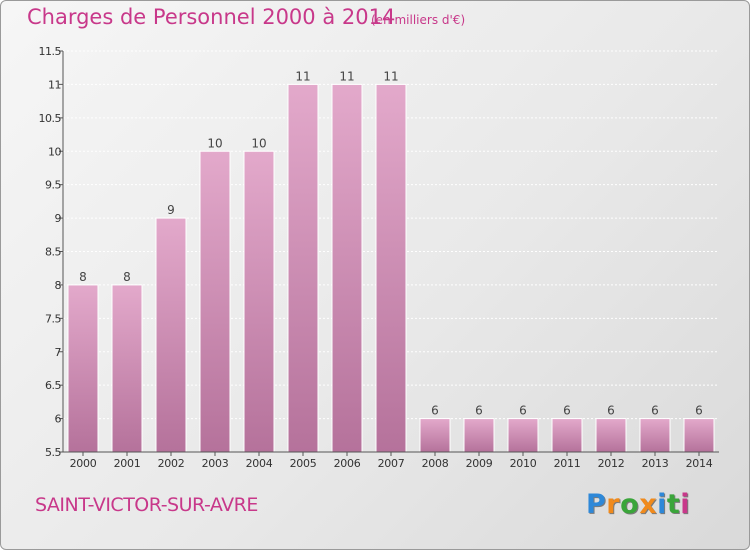 This screenshot has width=750, height=550. Describe the element at coordinates (83, 463) in the screenshot. I see `x-tick-label: 2000` at that location.